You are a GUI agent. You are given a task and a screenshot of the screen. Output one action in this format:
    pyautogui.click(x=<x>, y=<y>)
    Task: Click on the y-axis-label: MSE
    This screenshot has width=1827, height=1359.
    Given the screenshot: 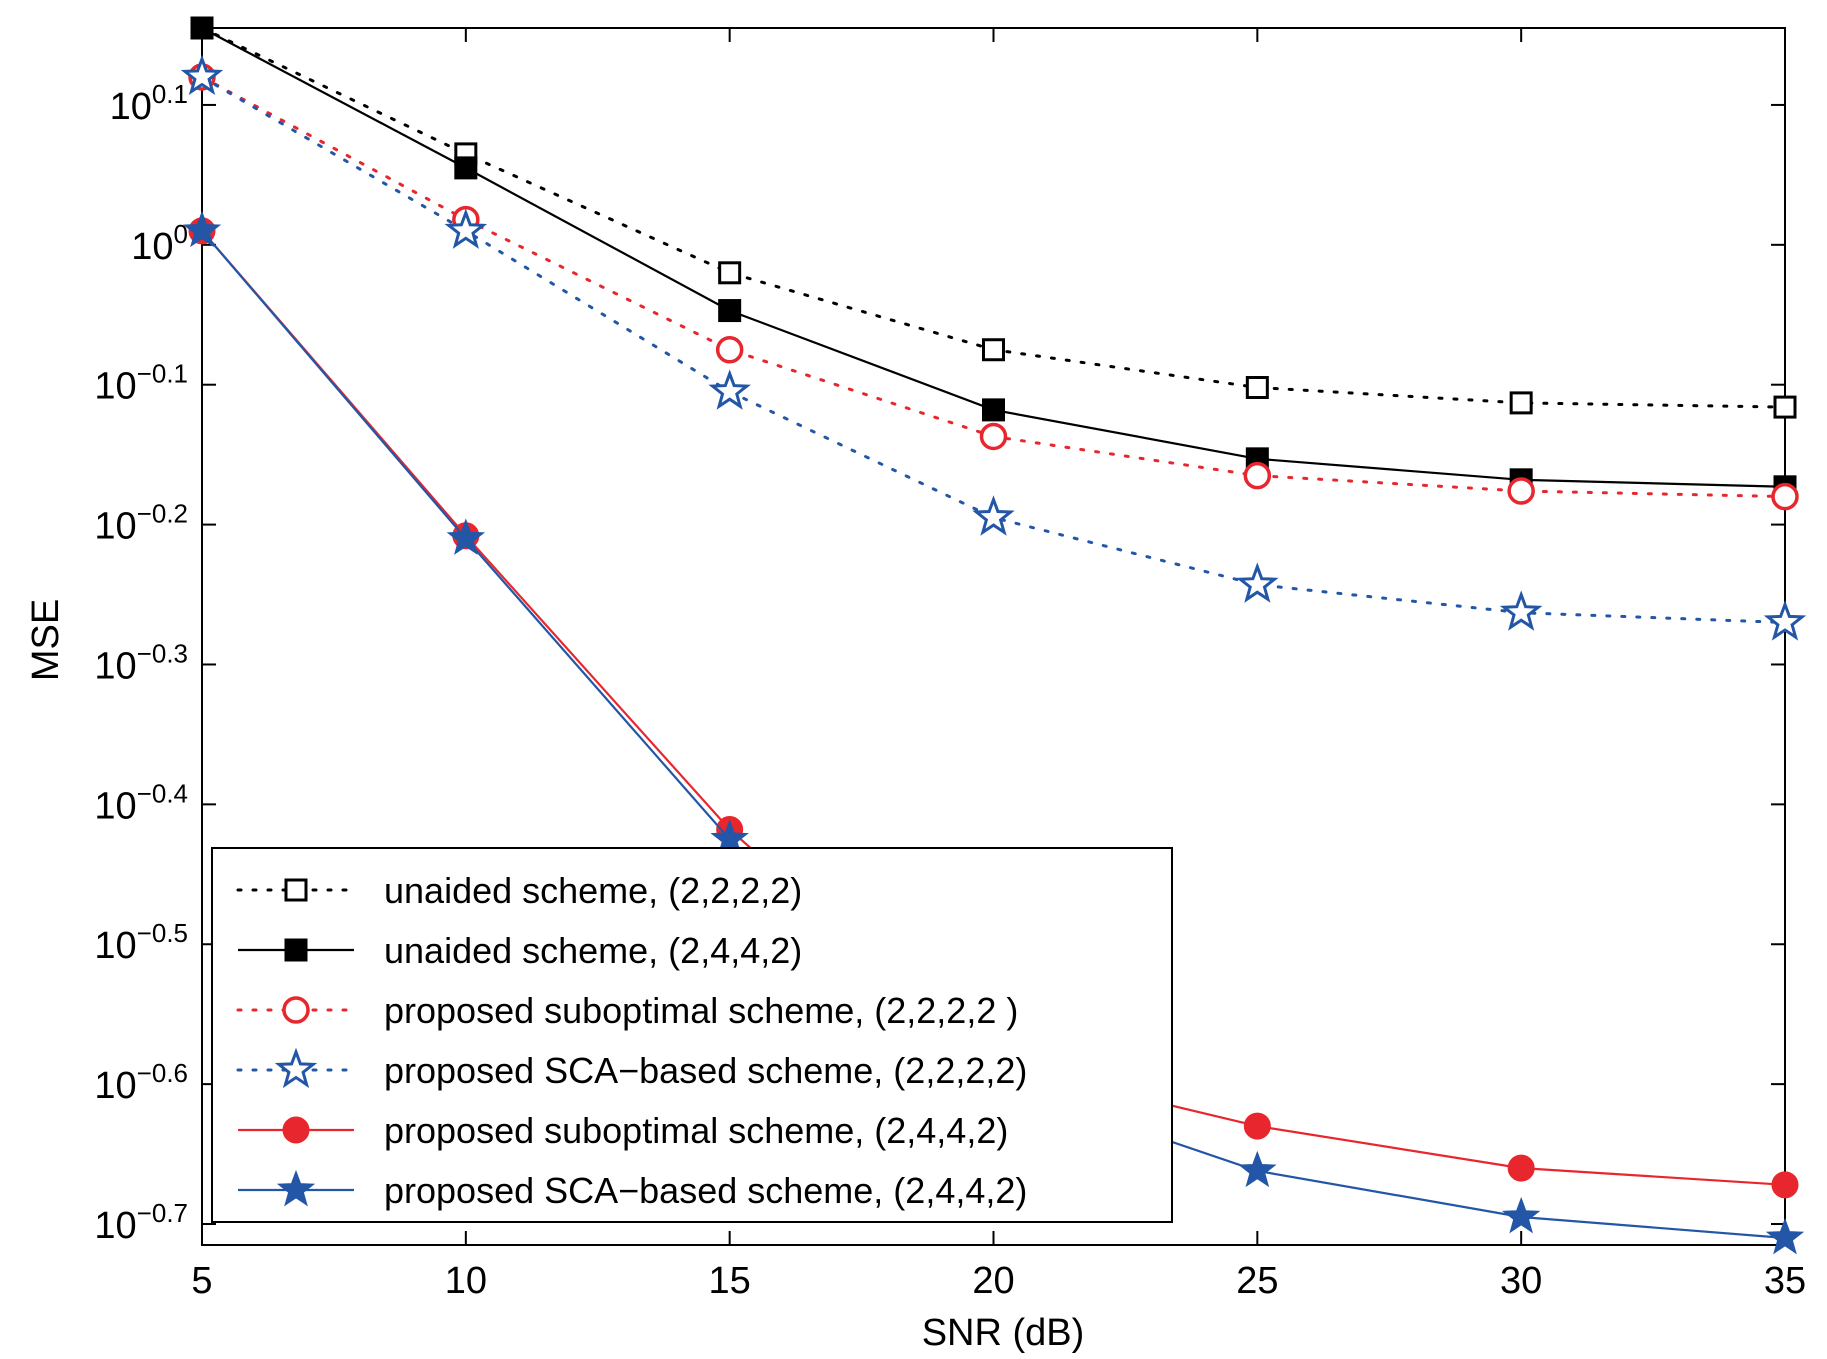 What is the action you would take?
    pyautogui.click(x=46, y=640)
    